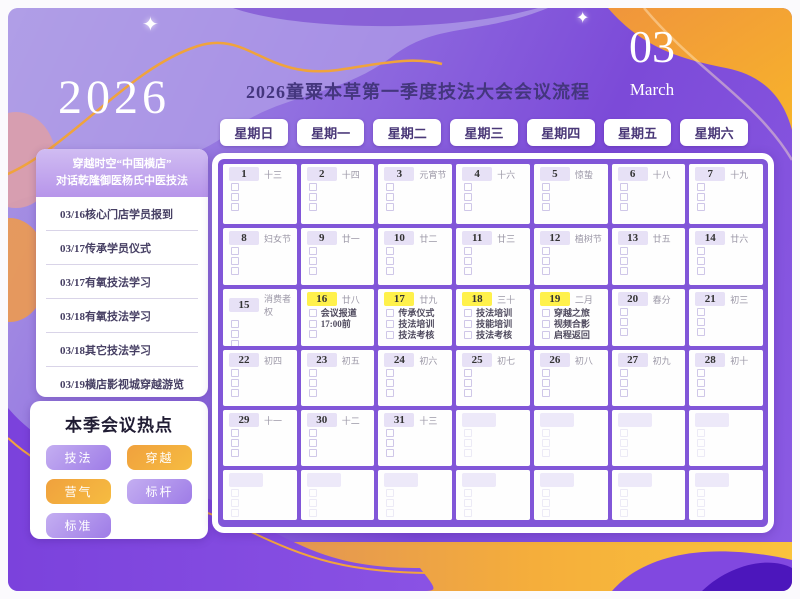 The height and width of the screenshot is (599, 800). I want to click on weekday-header: 星期五, so click(637, 132).